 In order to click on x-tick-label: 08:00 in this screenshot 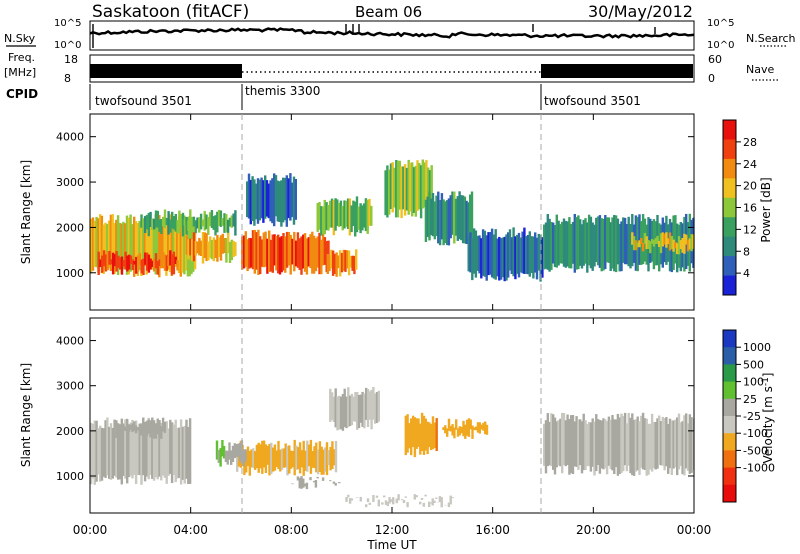, I will do `click(291, 530)`.